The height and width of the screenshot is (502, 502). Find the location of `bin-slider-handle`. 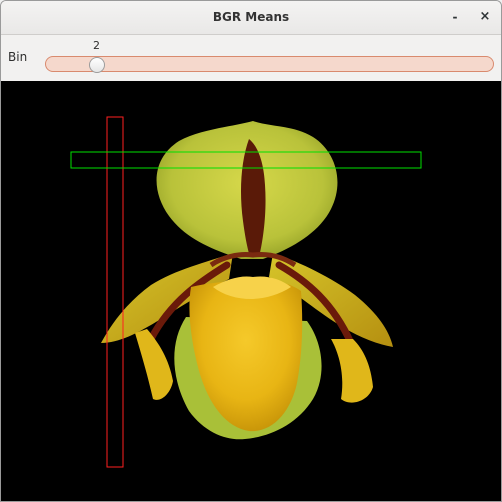

bin-slider-handle is located at coordinates (97, 65).